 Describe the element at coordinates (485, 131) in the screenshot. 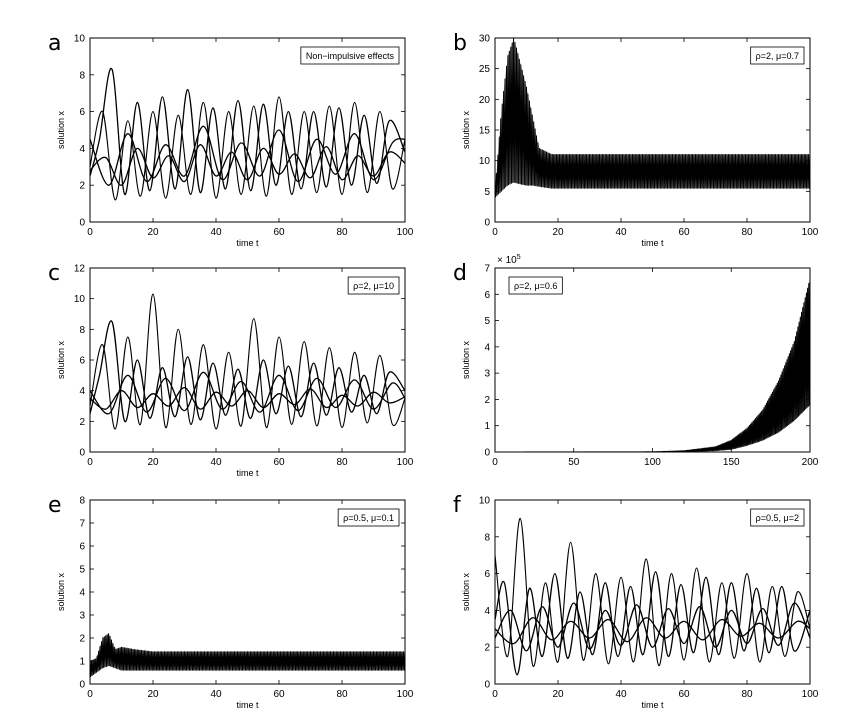

I see `y-tick-label: 15` at that location.